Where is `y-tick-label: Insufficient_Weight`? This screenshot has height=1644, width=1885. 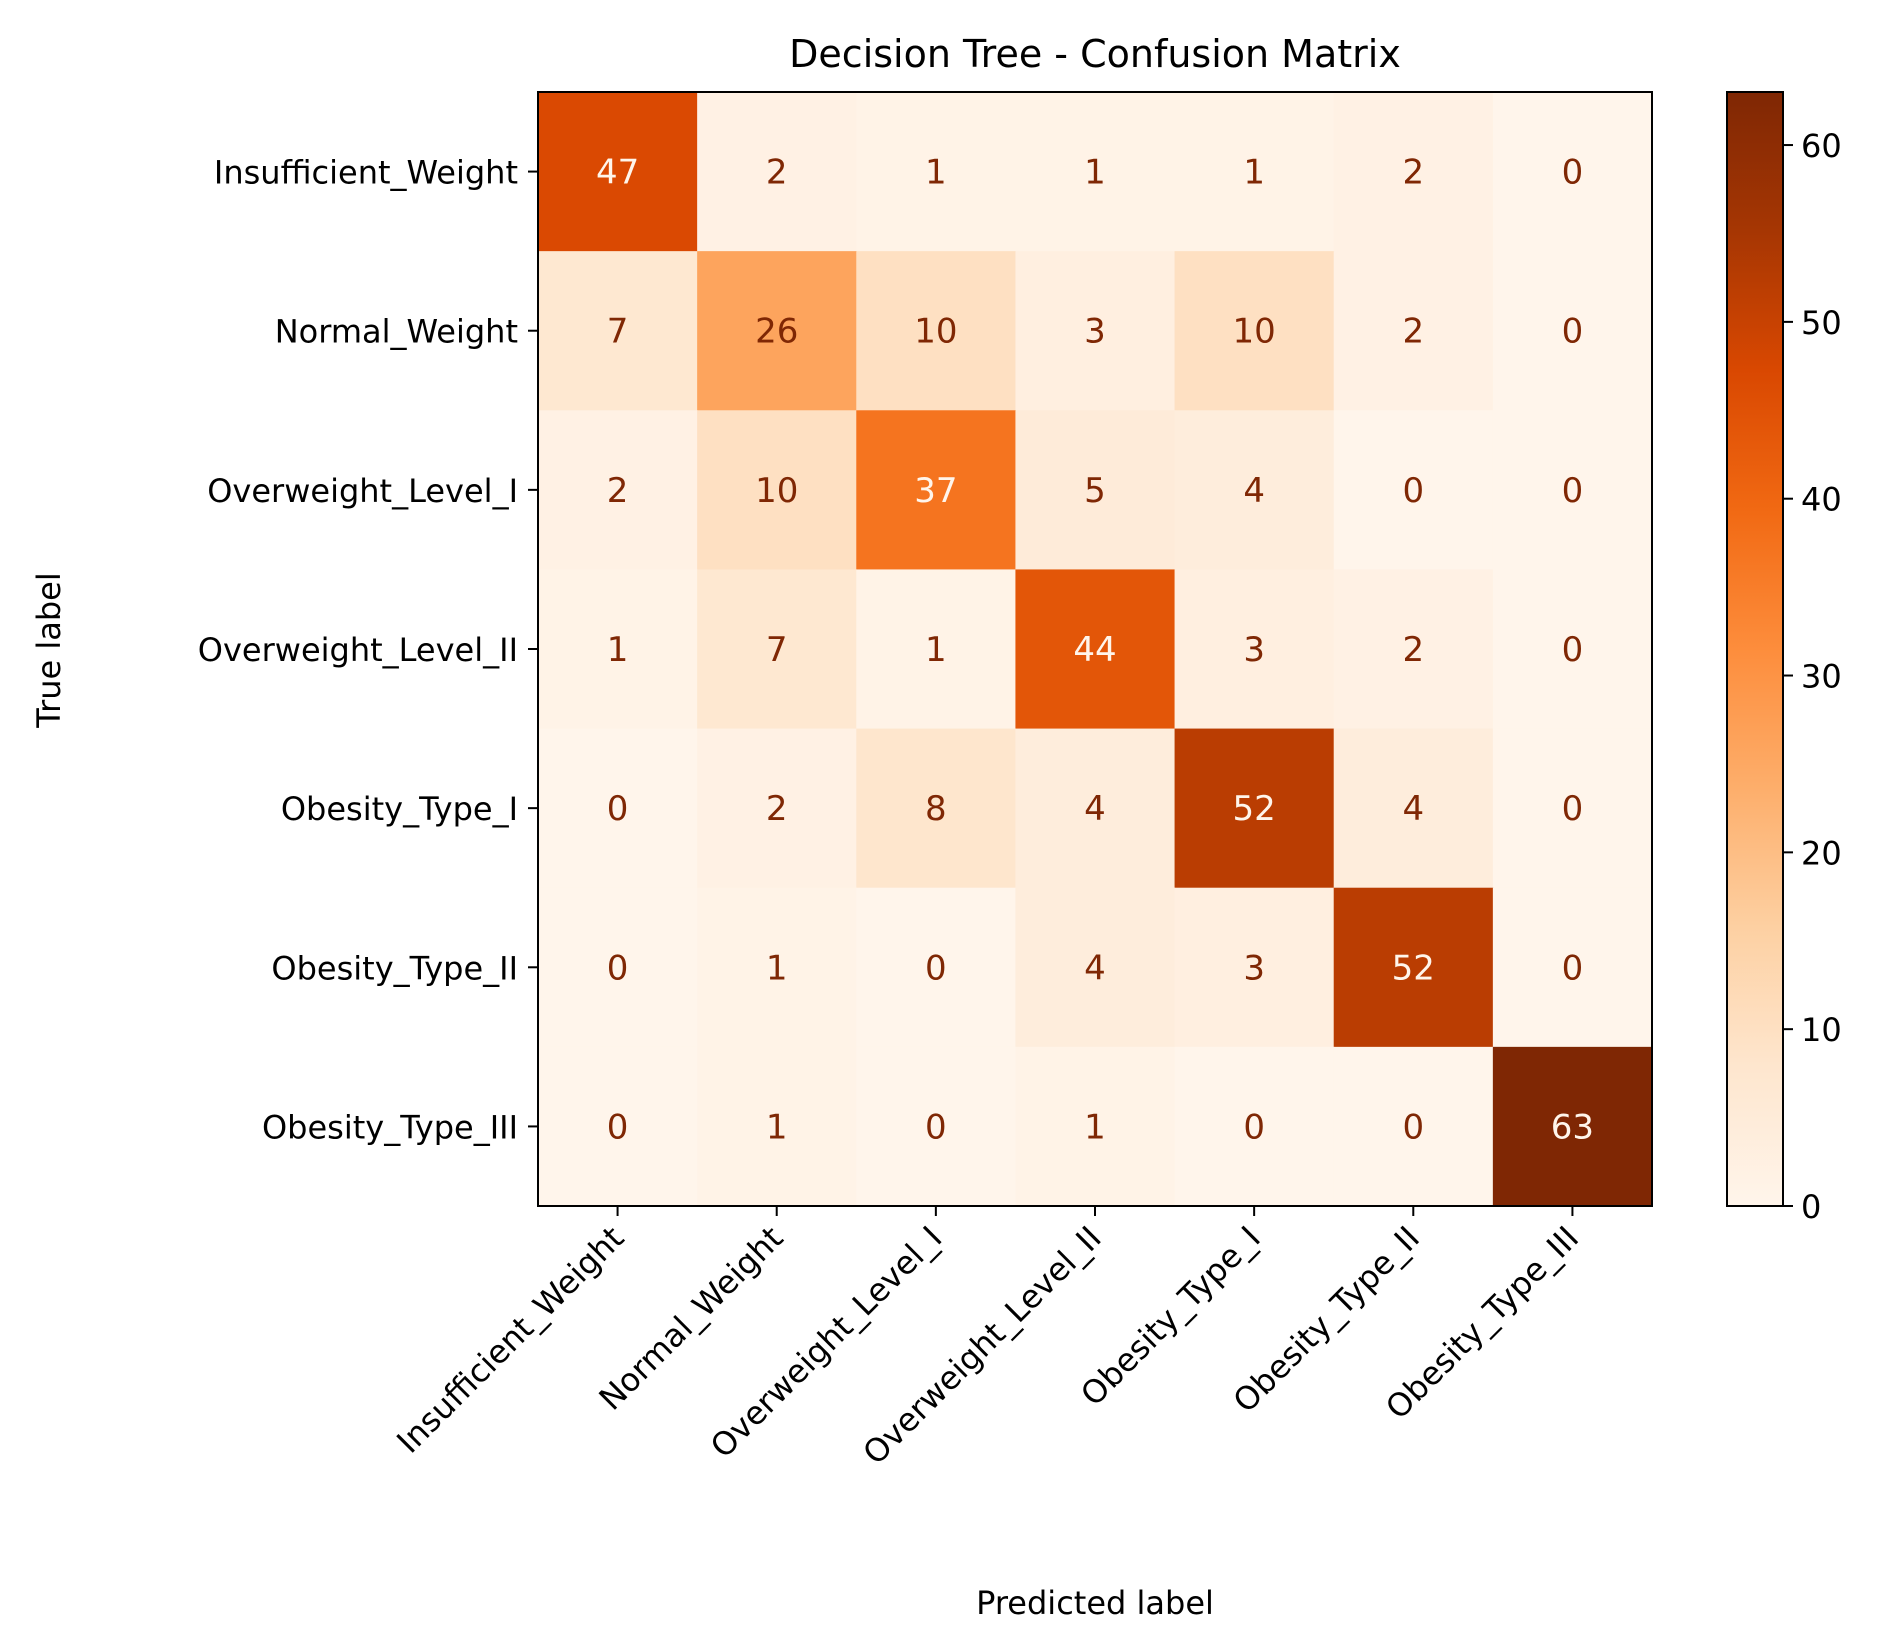 y-tick-label: Insufficient_Weight is located at coordinates (366, 173).